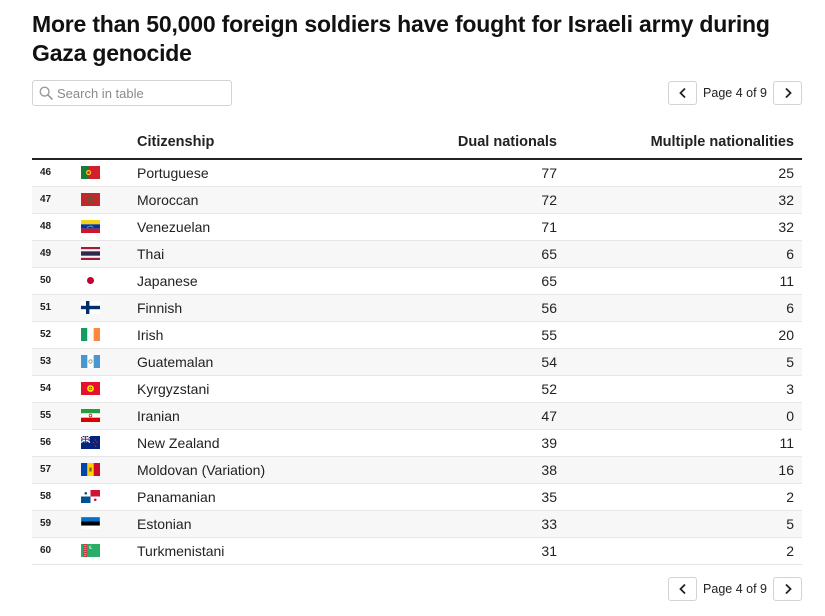 The image size is (825, 616). What do you see at coordinates (683, 389) in the screenshot?
I see `row-multiple-nationalities: 3` at bounding box center [683, 389].